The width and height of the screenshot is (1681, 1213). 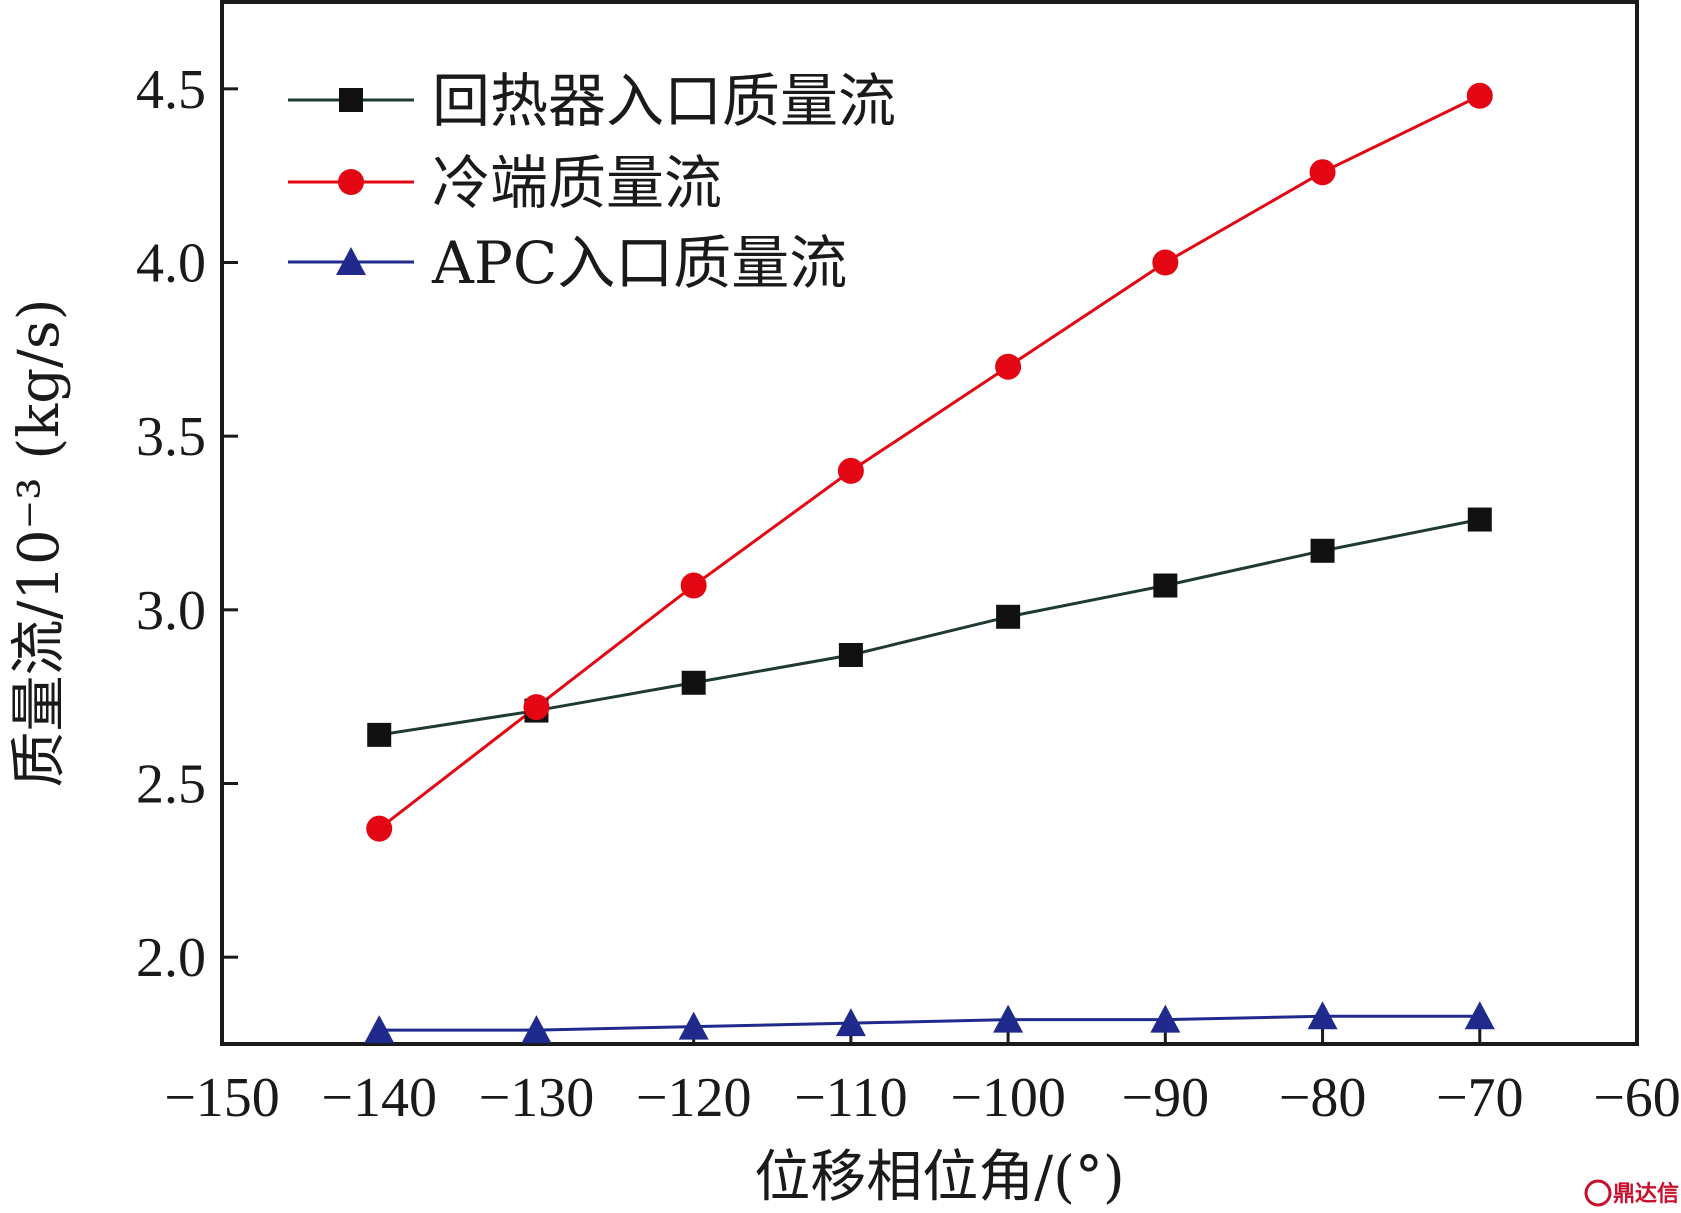 What do you see at coordinates (171, 611) in the screenshot?
I see `y-tick-label: 3.0` at bounding box center [171, 611].